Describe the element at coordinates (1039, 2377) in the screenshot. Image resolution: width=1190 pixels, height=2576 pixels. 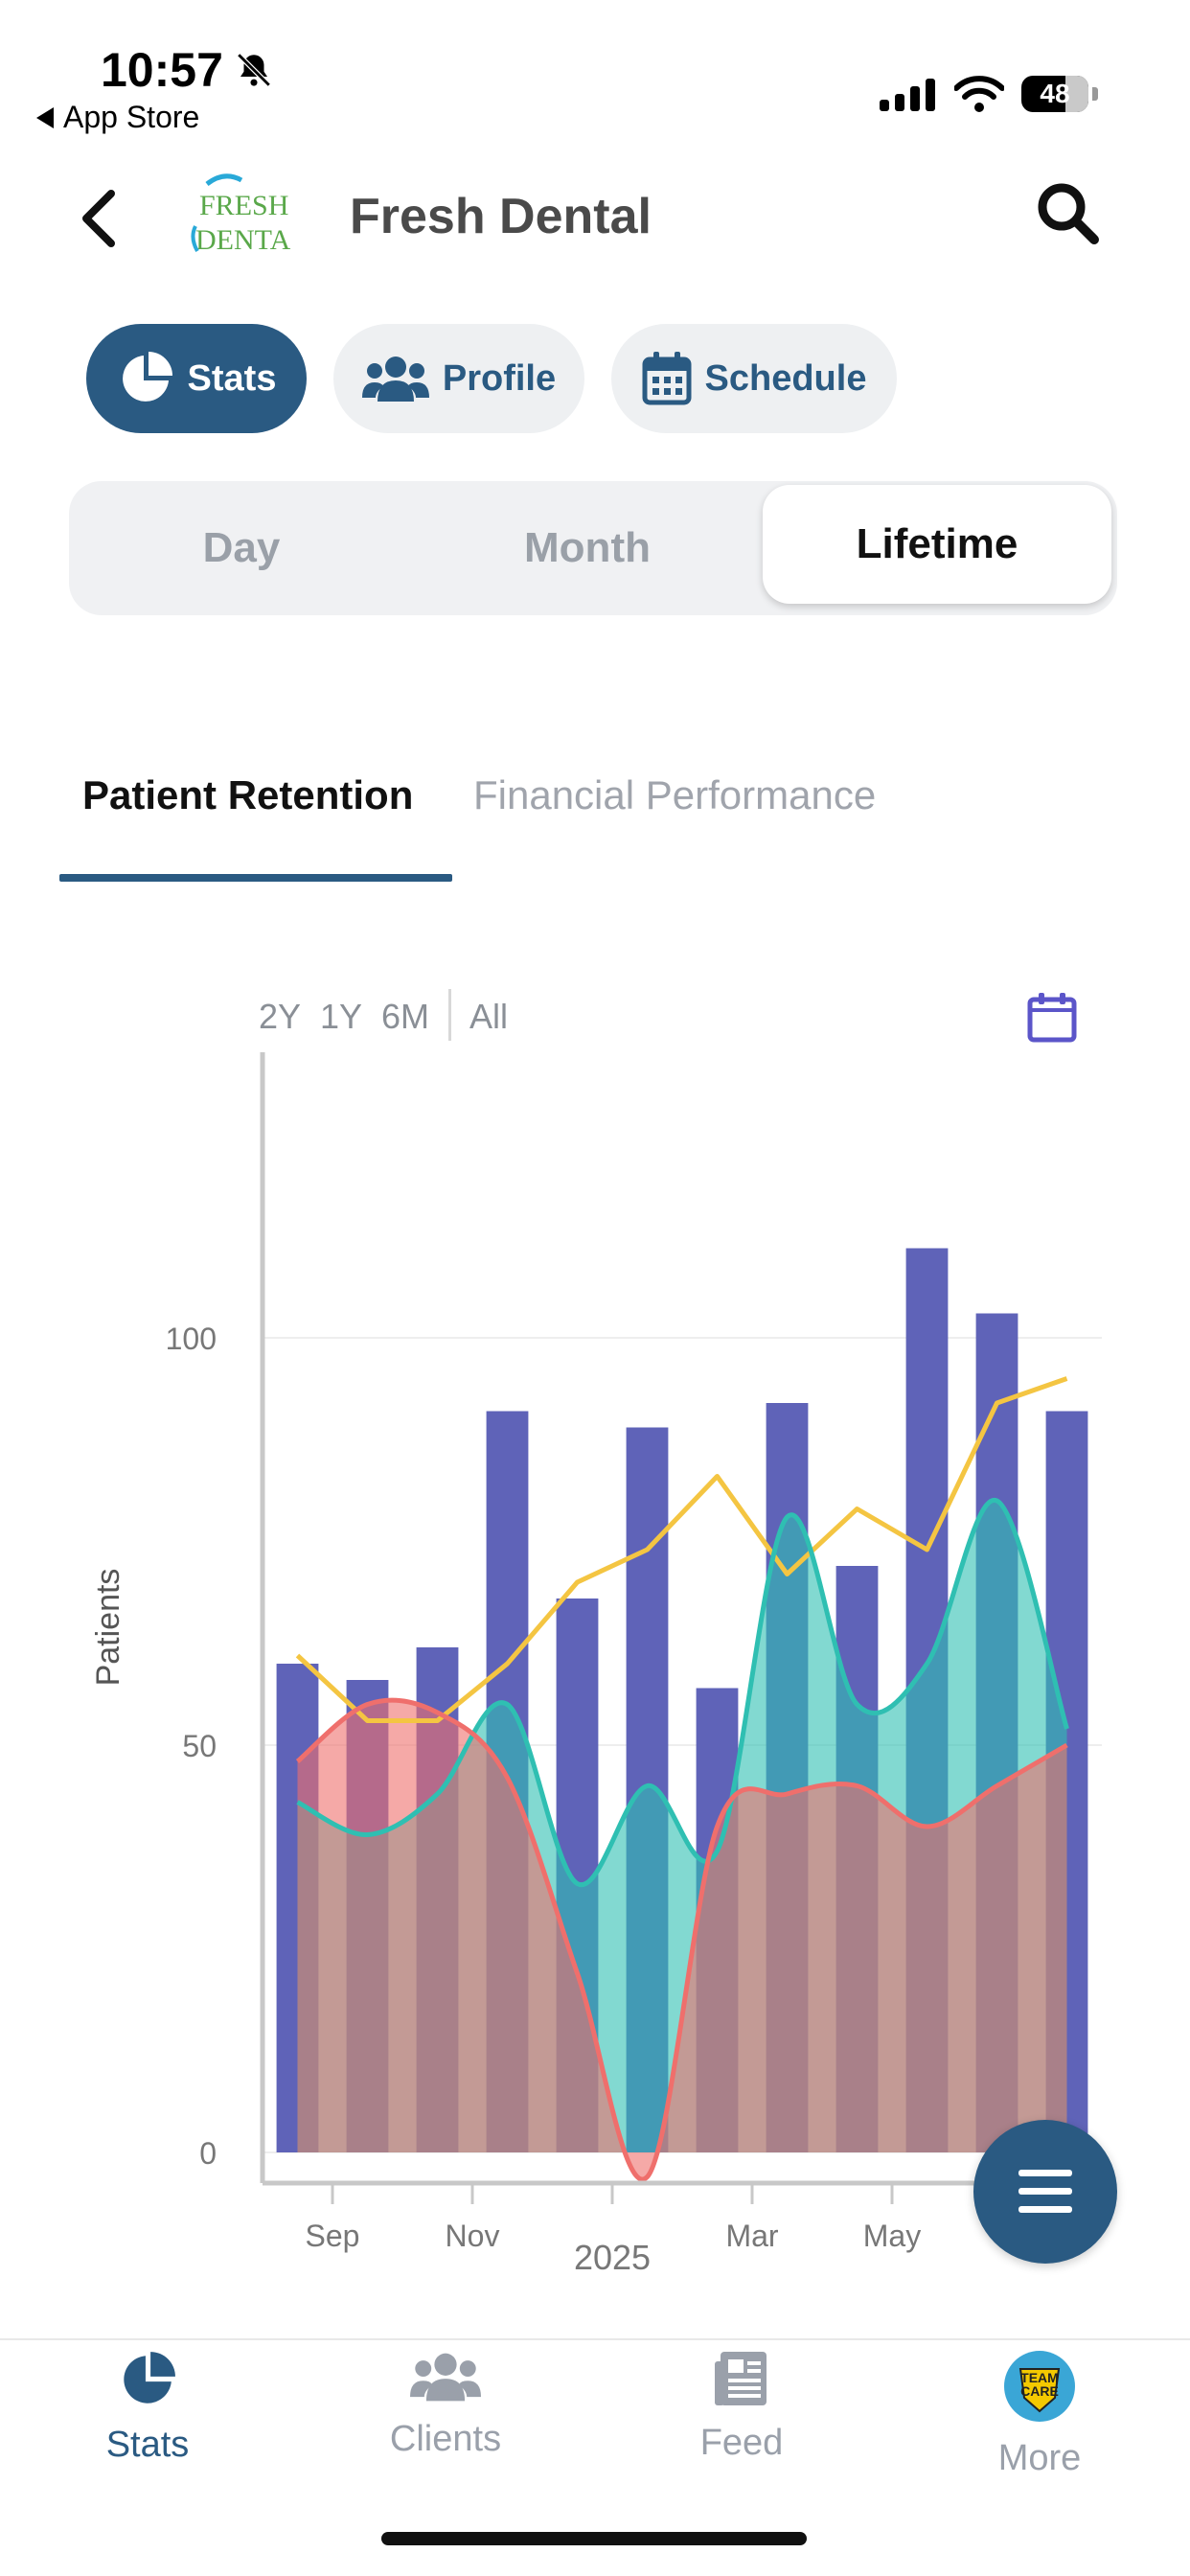
I see `badge-line1: TEAM` at that location.